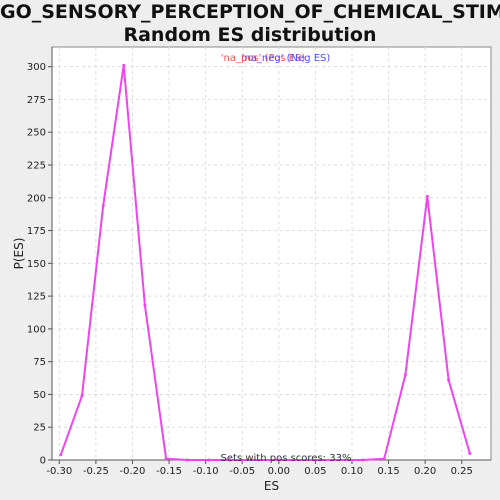 The width and height of the screenshot is (500, 500). I want to click on x-tick-label: 0.00, so click(279, 471).